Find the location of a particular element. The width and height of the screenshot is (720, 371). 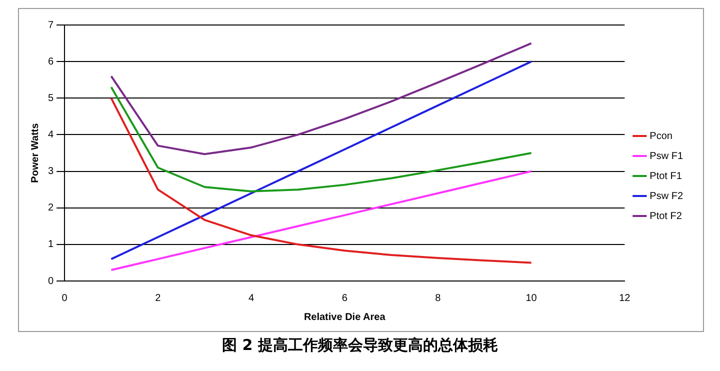

y-axis-title: Power Watts is located at coordinates (35, 152).